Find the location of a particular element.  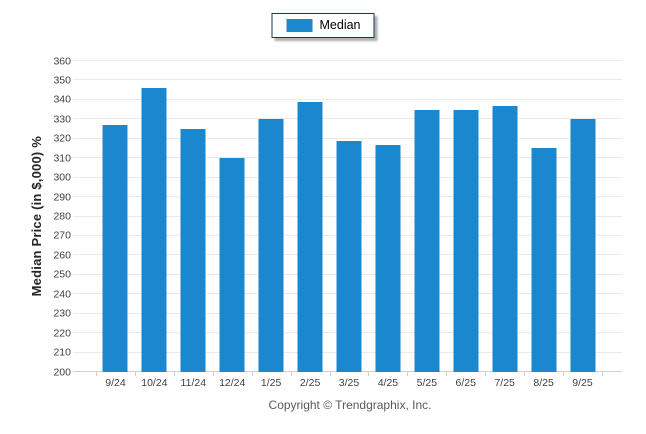

x-tick-label: 5/25 is located at coordinates (427, 383).